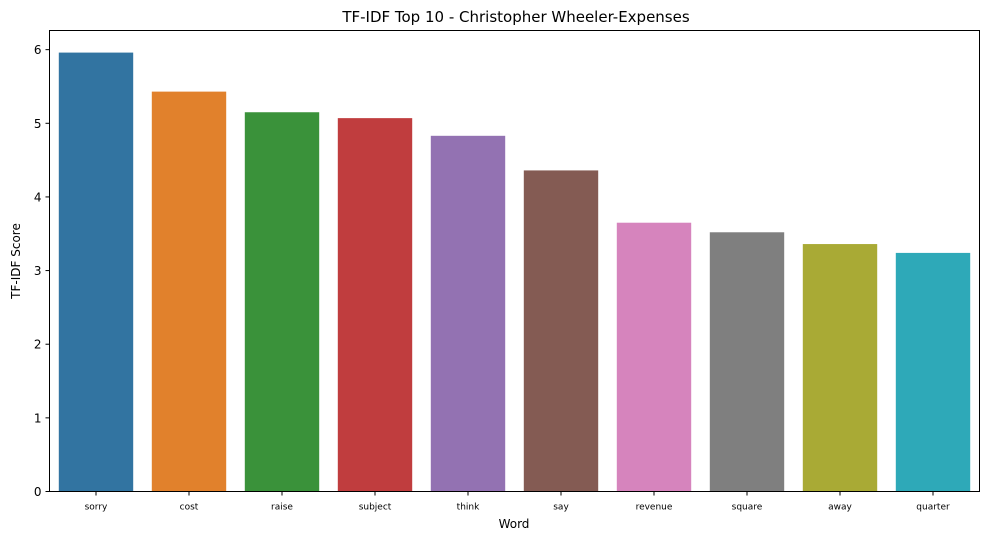 The height and width of the screenshot is (541, 991). What do you see at coordinates (38, 271) in the screenshot?
I see `y-tick-label: 3` at bounding box center [38, 271].